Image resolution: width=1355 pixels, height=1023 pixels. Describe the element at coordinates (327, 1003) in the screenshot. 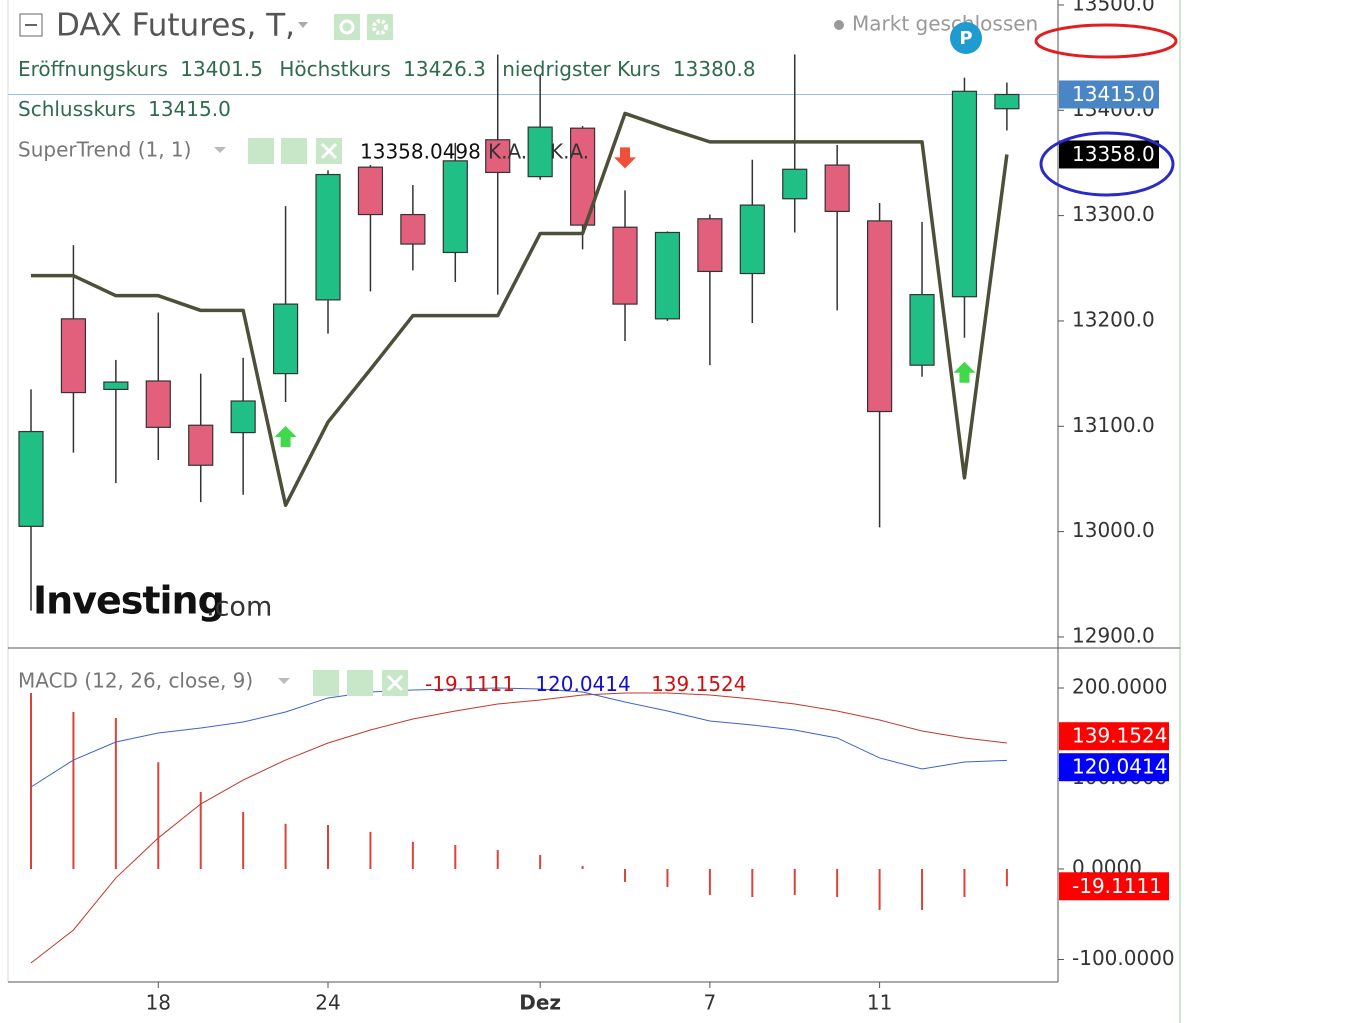

I see `x-tick-label: 24` at that location.